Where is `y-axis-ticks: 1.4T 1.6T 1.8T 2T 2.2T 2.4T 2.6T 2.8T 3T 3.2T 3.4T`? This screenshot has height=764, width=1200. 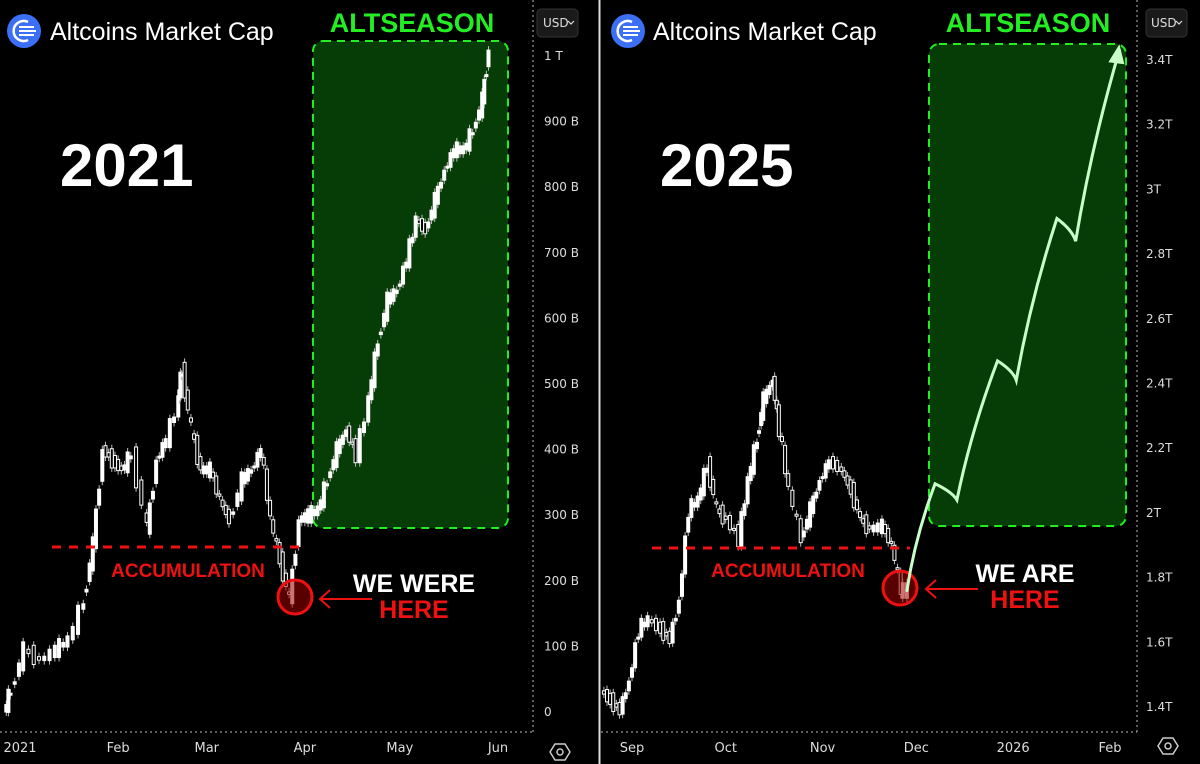 y-axis-ticks: 1.4T 1.6T 1.8T 2T 2.2T 2.4T 2.6T 2.8T 3T 3.2T 3.4T is located at coordinates (1159, 383).